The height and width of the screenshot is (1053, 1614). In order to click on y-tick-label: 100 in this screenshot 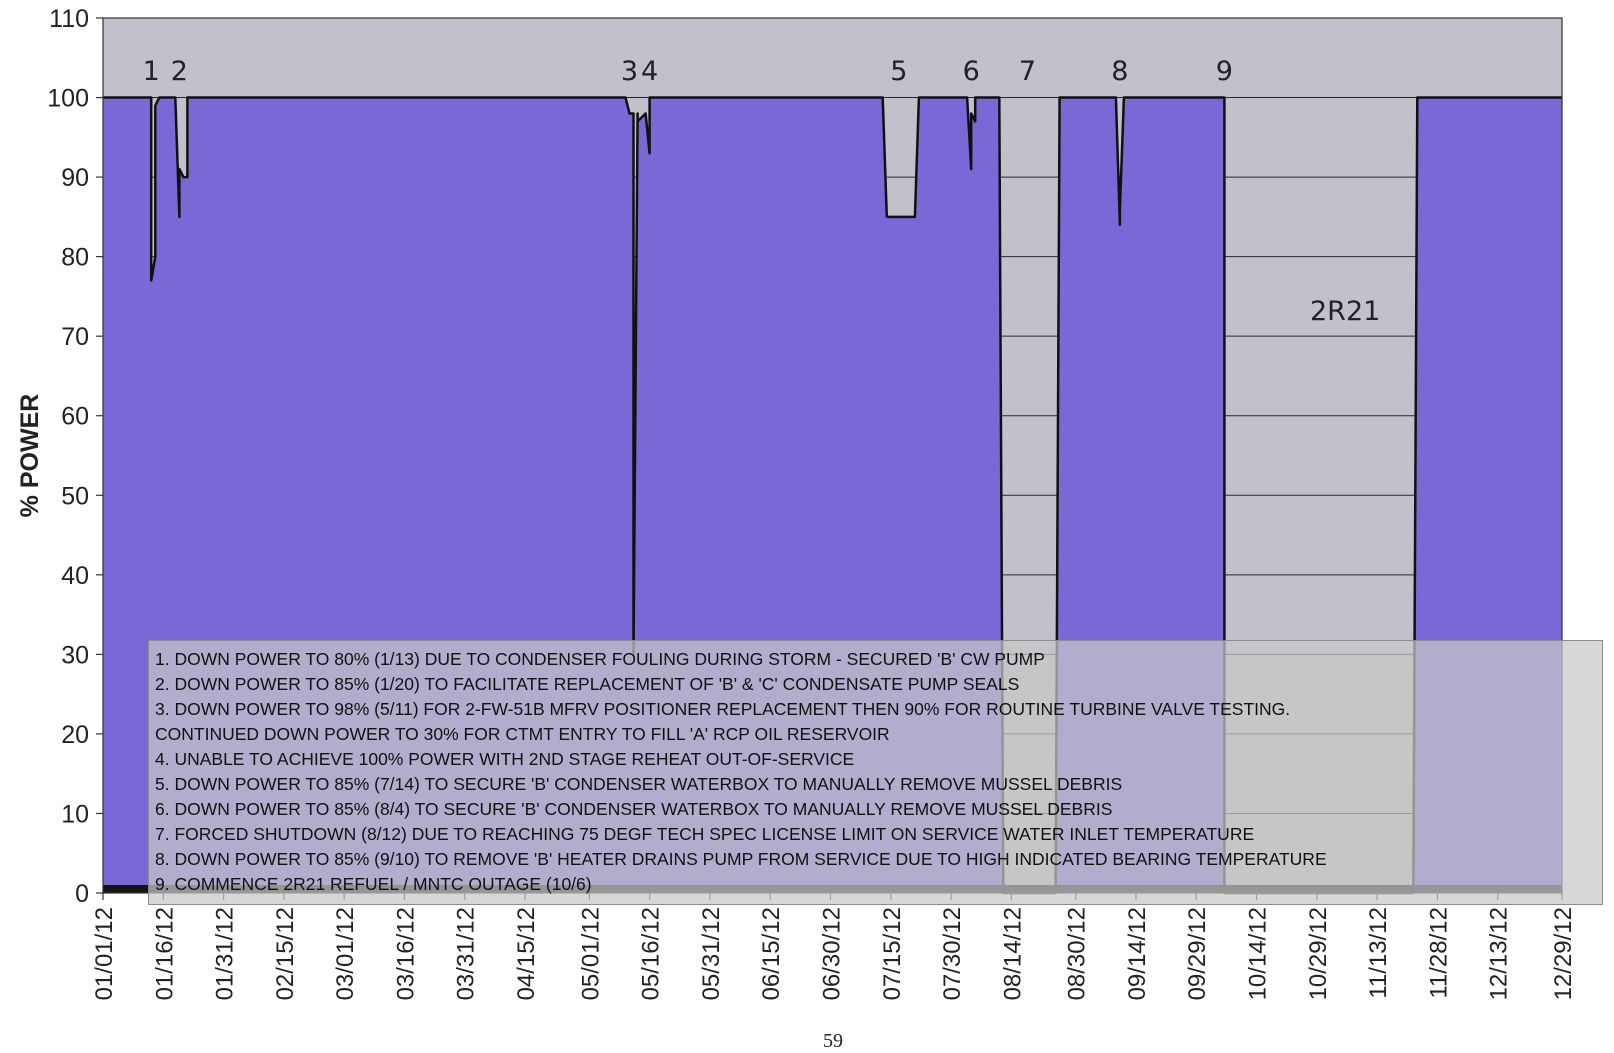, I will do `click(68, 99)`.